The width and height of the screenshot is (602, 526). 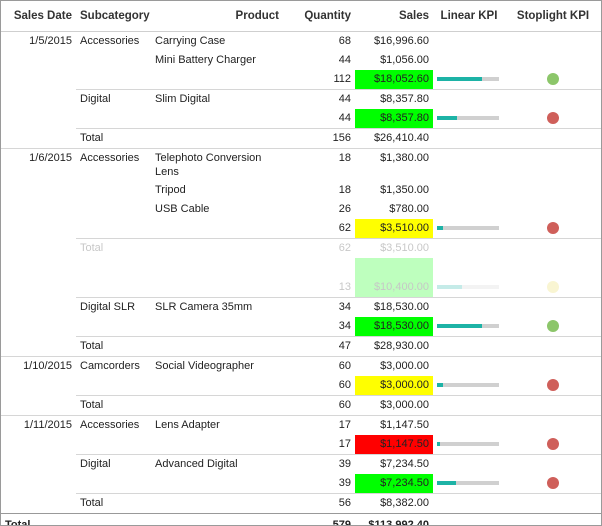 What do you see at coordinates (394, 327) in the screenshot?
I see `sales-cell: $18,530.00` at bounding box center [394, 327].